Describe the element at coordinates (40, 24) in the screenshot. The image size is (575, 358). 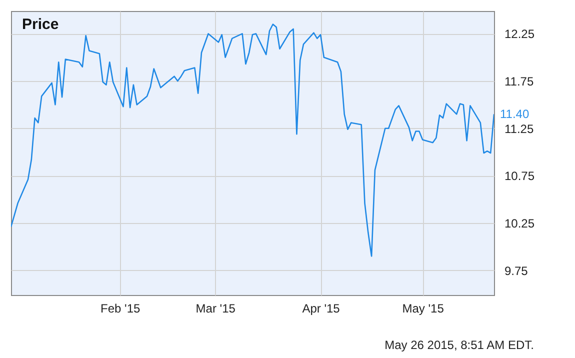
I see `chart-title: Price` at that location.